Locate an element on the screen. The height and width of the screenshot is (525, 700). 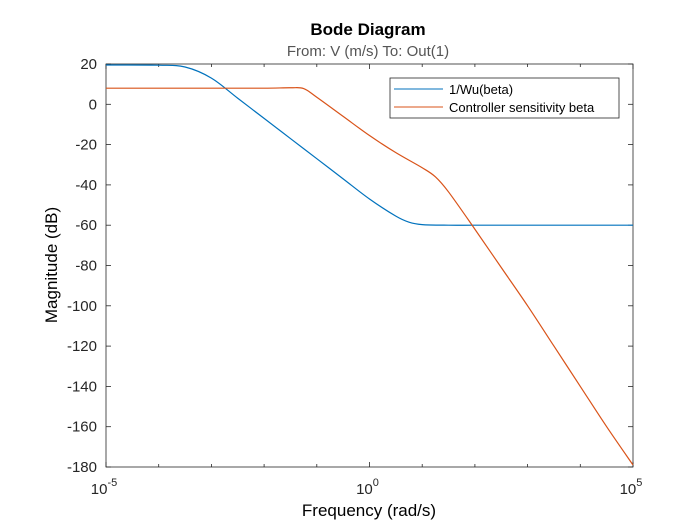
y-axis-tick-labels: 20 0 -20 -40 -60 -80 -100 -120 -140 -160 -180 is located at coordinates (82, 266).